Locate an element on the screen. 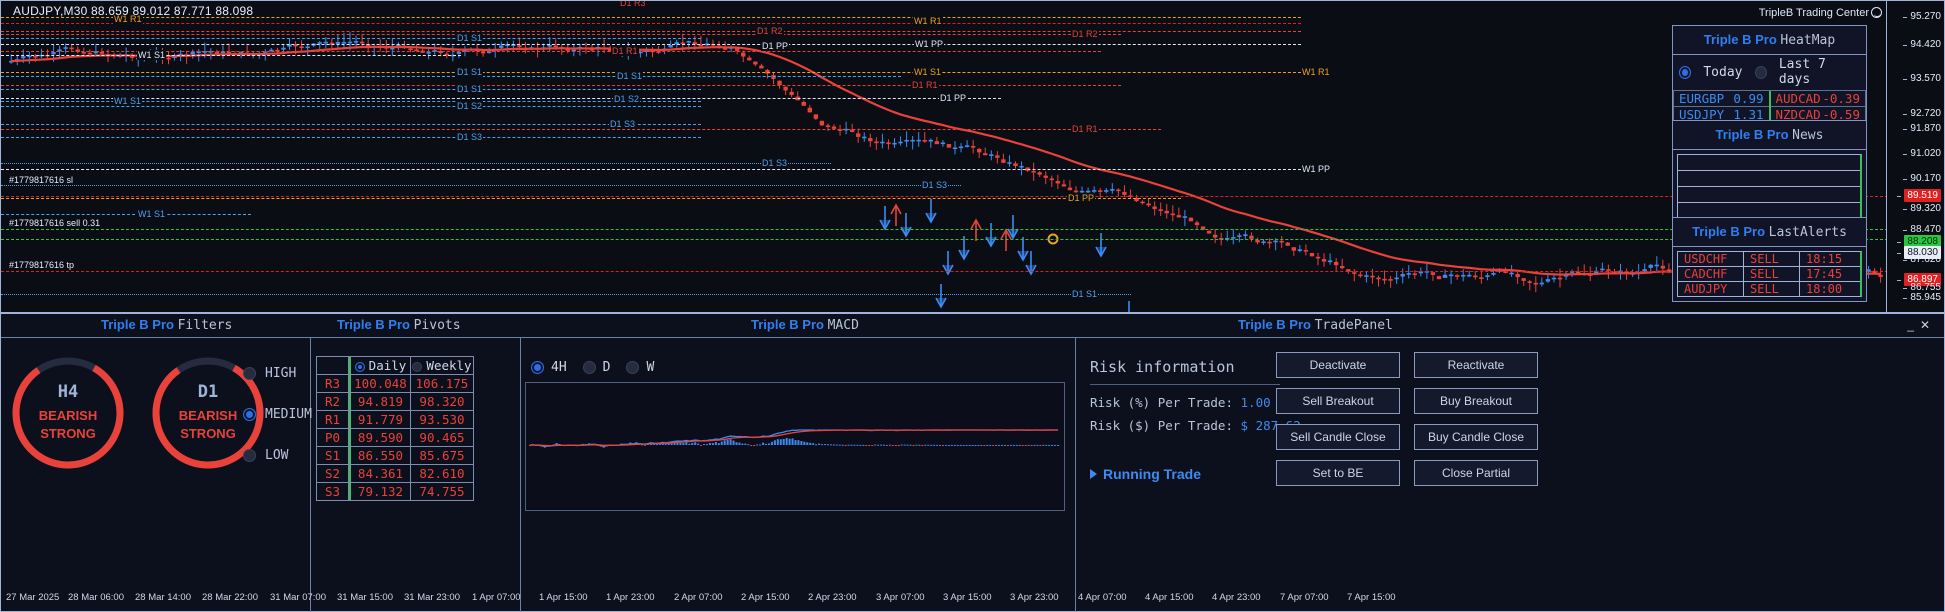  trade-button-buy-candle-close: Buy Candle Close is located at coordinates (1476, 437).